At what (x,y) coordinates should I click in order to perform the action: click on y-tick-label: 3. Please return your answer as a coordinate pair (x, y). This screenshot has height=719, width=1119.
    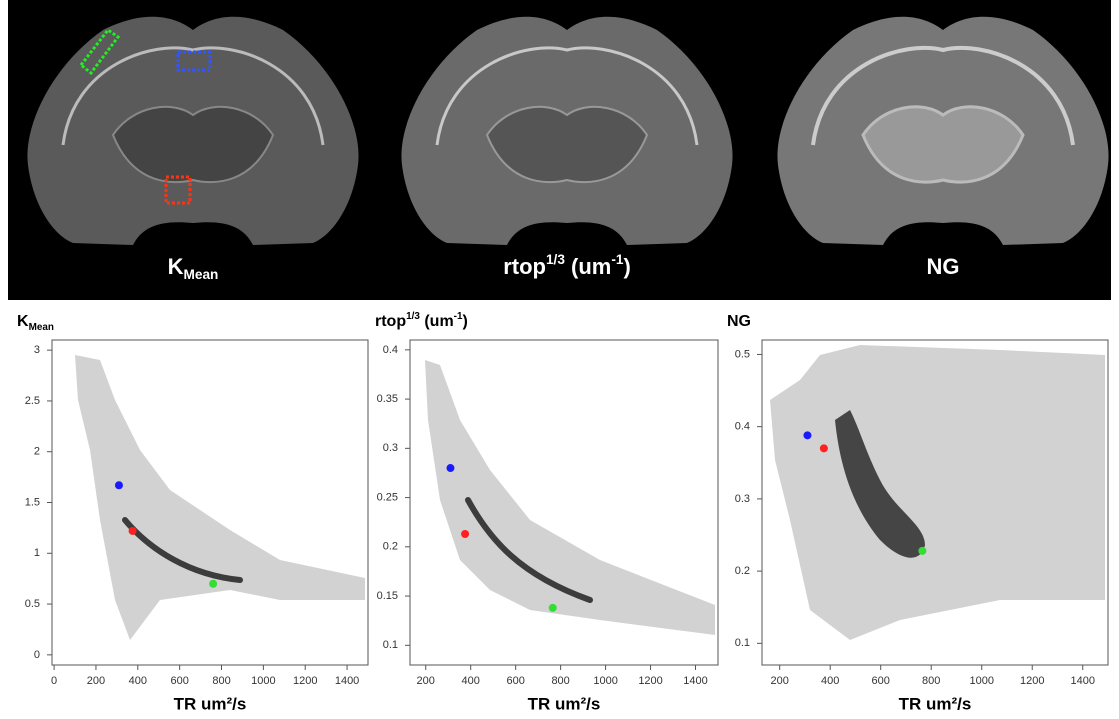
    Looking at the image, I should click on (37, 350).